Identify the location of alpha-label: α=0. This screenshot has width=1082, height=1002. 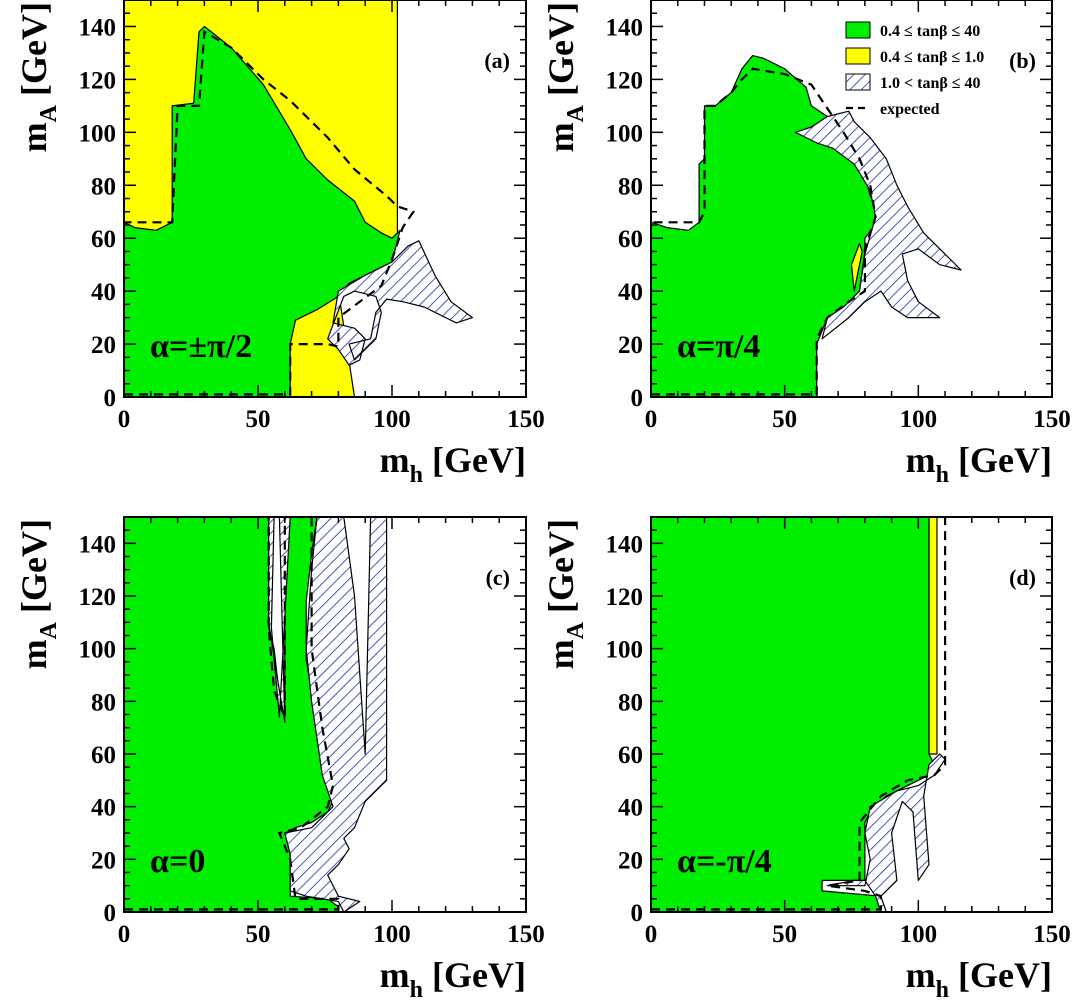
(177, 861).